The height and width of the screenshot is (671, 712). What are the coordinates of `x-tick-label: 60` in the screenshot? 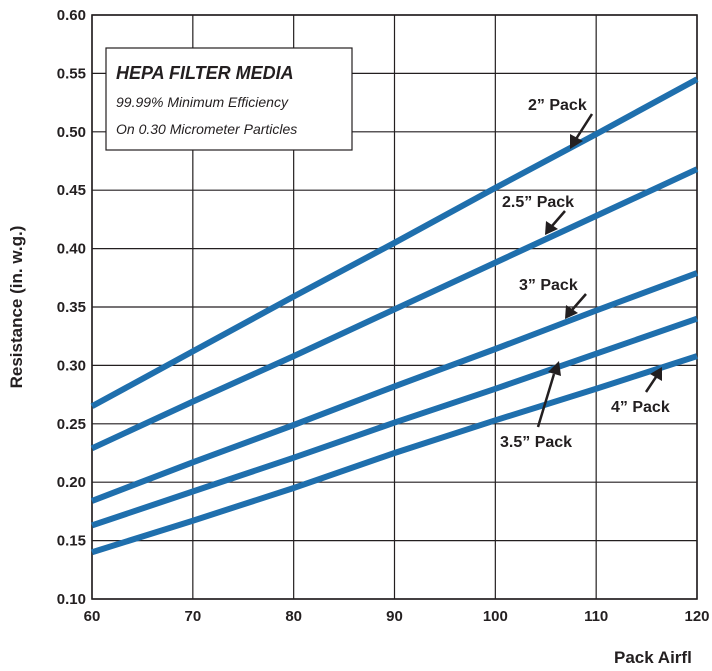 It's located at (92, 616).